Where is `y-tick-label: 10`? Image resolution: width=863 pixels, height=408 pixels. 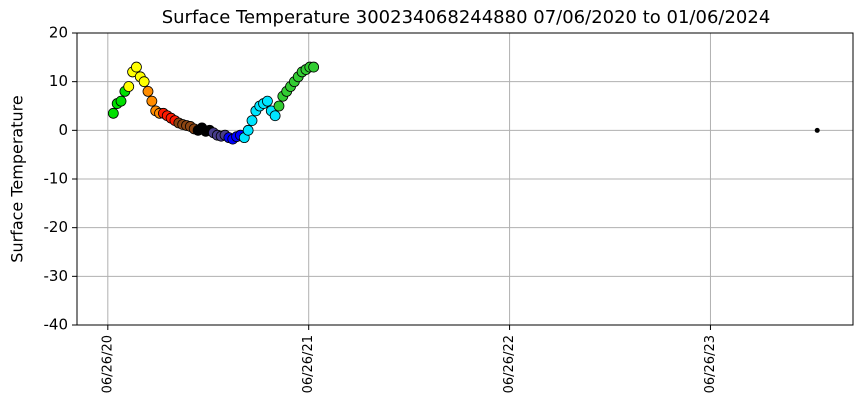 y-tick-label: 10 is located at coordinates (58, 81).